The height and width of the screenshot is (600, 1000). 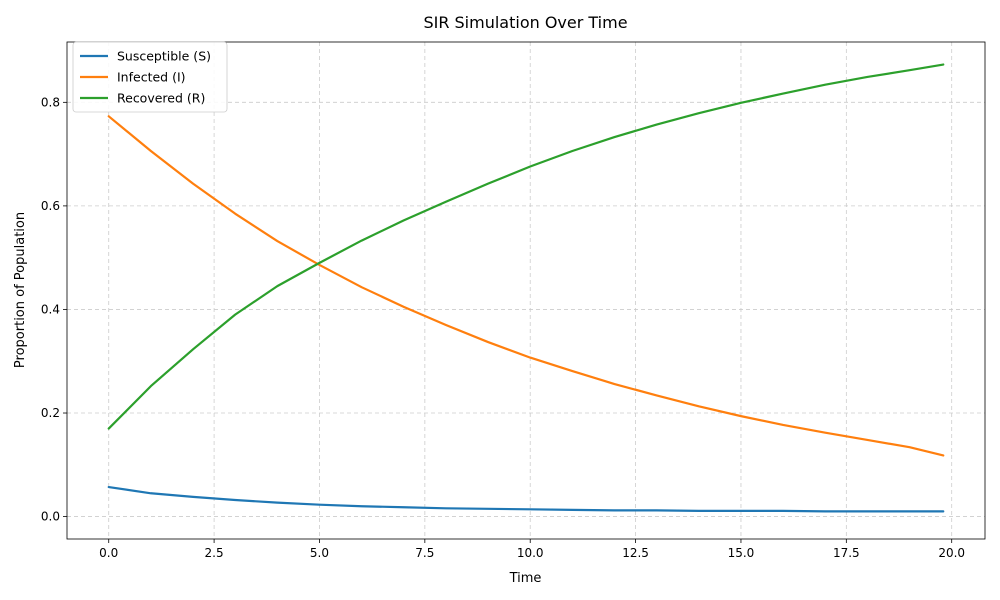 I want to click on y-tick-label: 0.0, so click(x=50, y=517).